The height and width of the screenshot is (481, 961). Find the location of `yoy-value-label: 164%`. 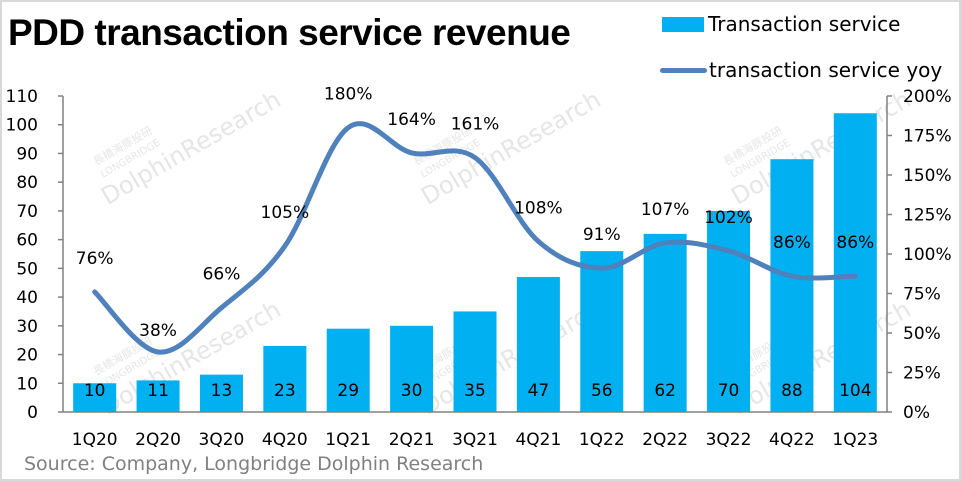

yoy-value-label: 164% is located at coordinates (411, 120).